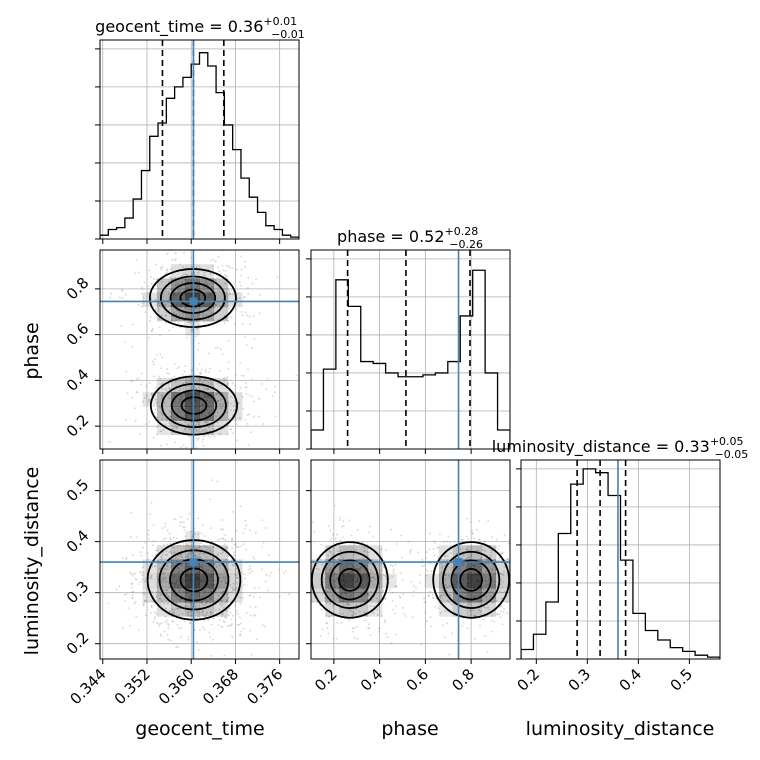 This screenshot has height=760, width=760. I want to click on xtick-label: 0.3, so click(580, 680).